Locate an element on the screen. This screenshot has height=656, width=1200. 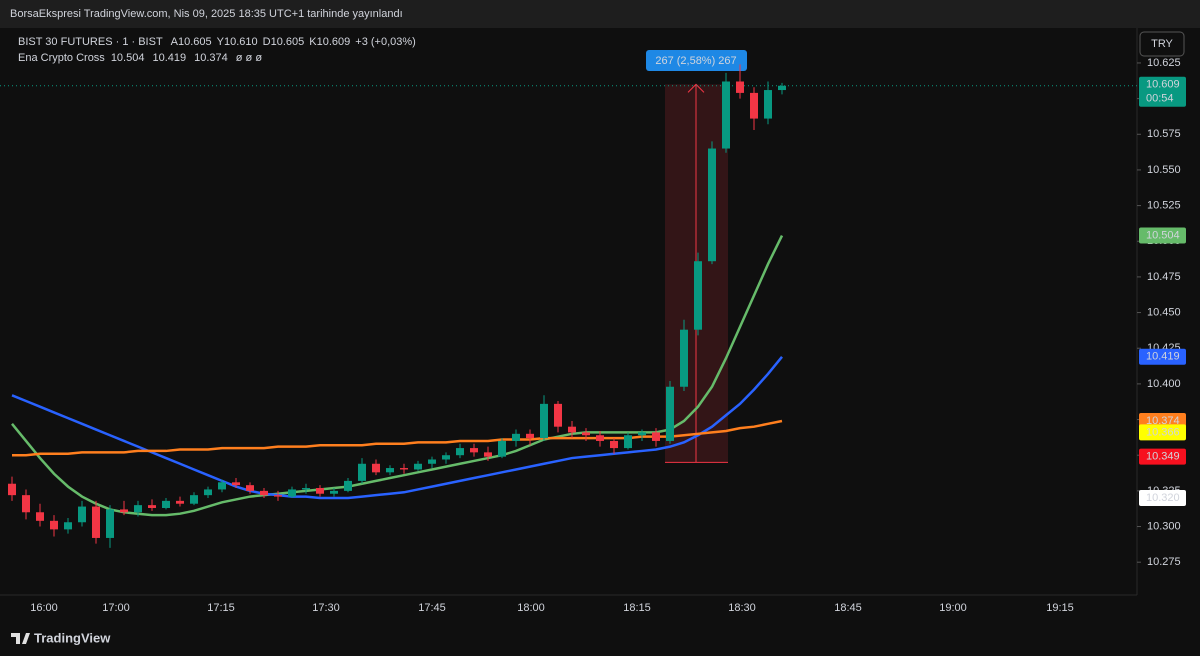
y-tick-label: 10.450 is located at coordinates (1164, 312).